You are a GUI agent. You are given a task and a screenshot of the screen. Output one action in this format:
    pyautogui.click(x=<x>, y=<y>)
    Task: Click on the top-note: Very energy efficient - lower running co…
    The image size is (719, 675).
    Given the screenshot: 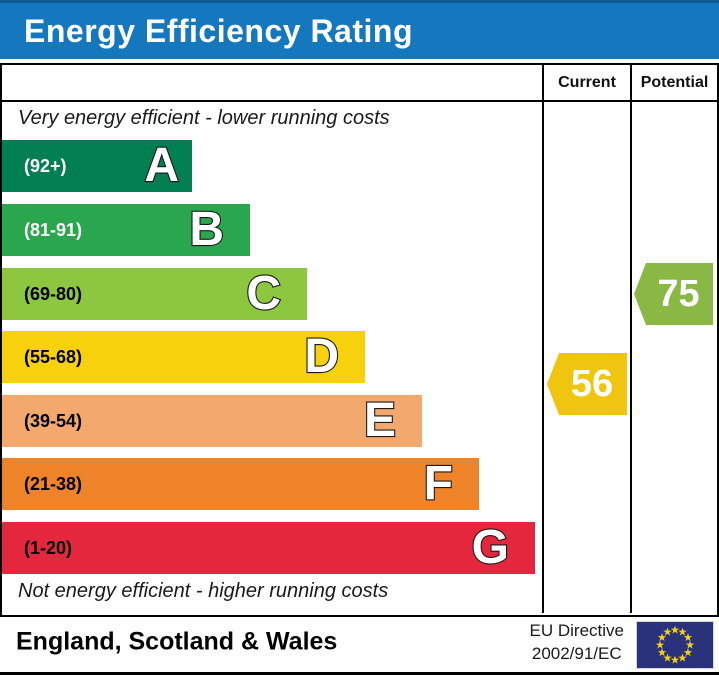 What is the action you would take?
    pyautogui.click(x=204, y=118)
    